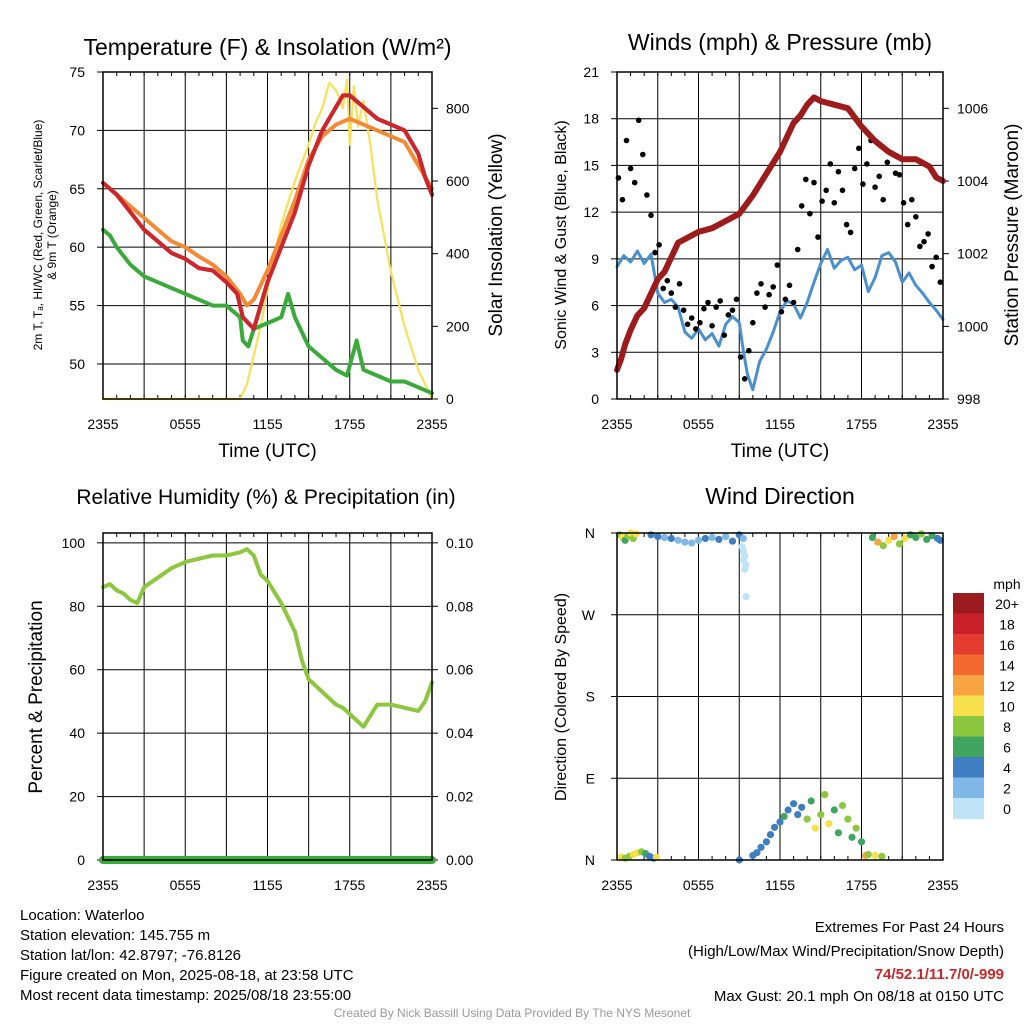  I want to click on y2-tick-label: 0, so click(450, 399).